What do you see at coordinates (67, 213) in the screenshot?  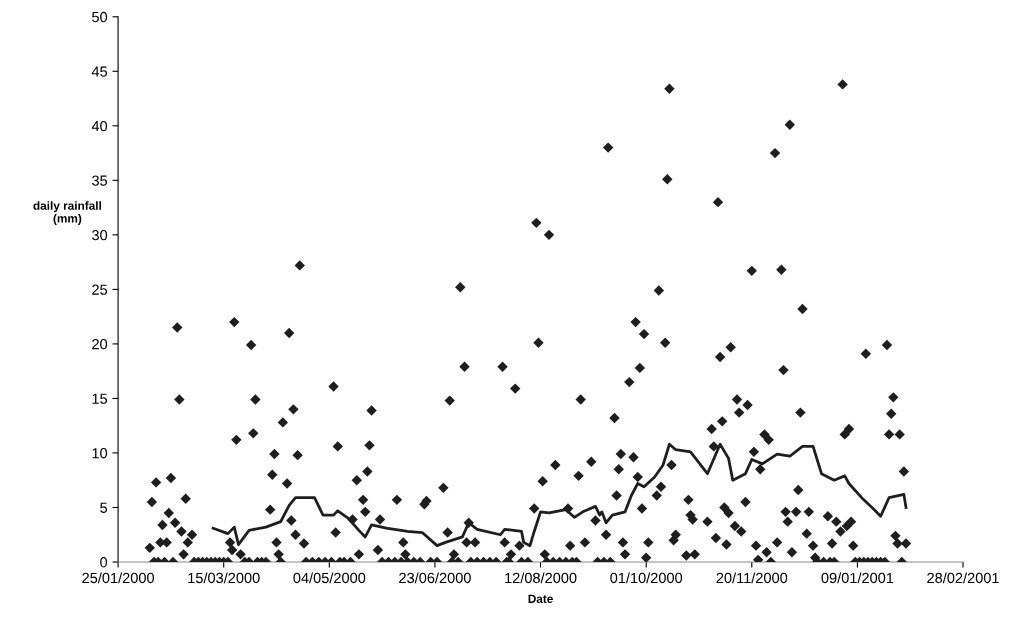 I see `y-axis-title: daily rainfall (mm)` at bounding box center [67, 213].